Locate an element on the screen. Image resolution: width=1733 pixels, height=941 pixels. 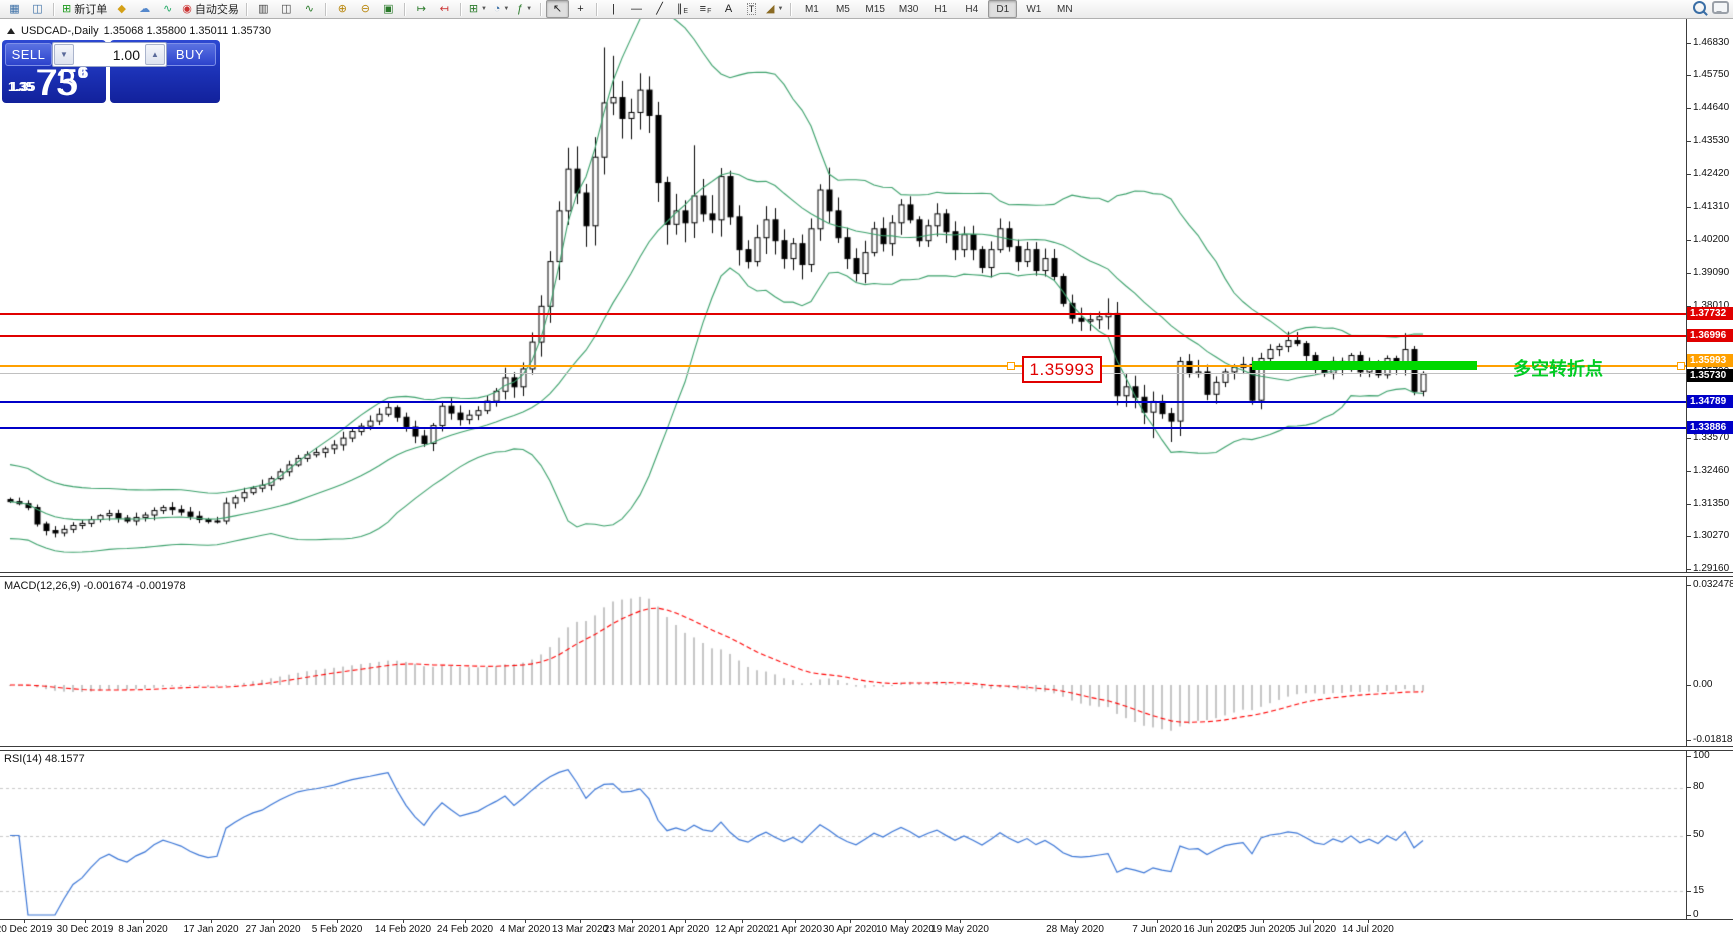
pane-divider-rsi is located at coordinates (866, 748).